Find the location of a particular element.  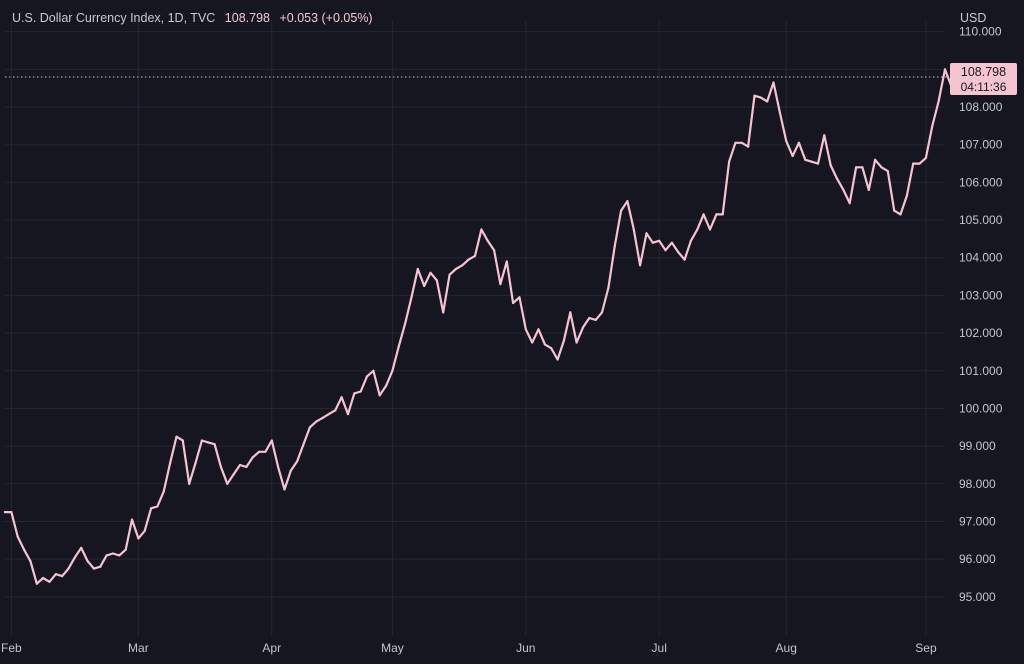

y-tick-label: 103.000 is located at coordinates (981, 295).